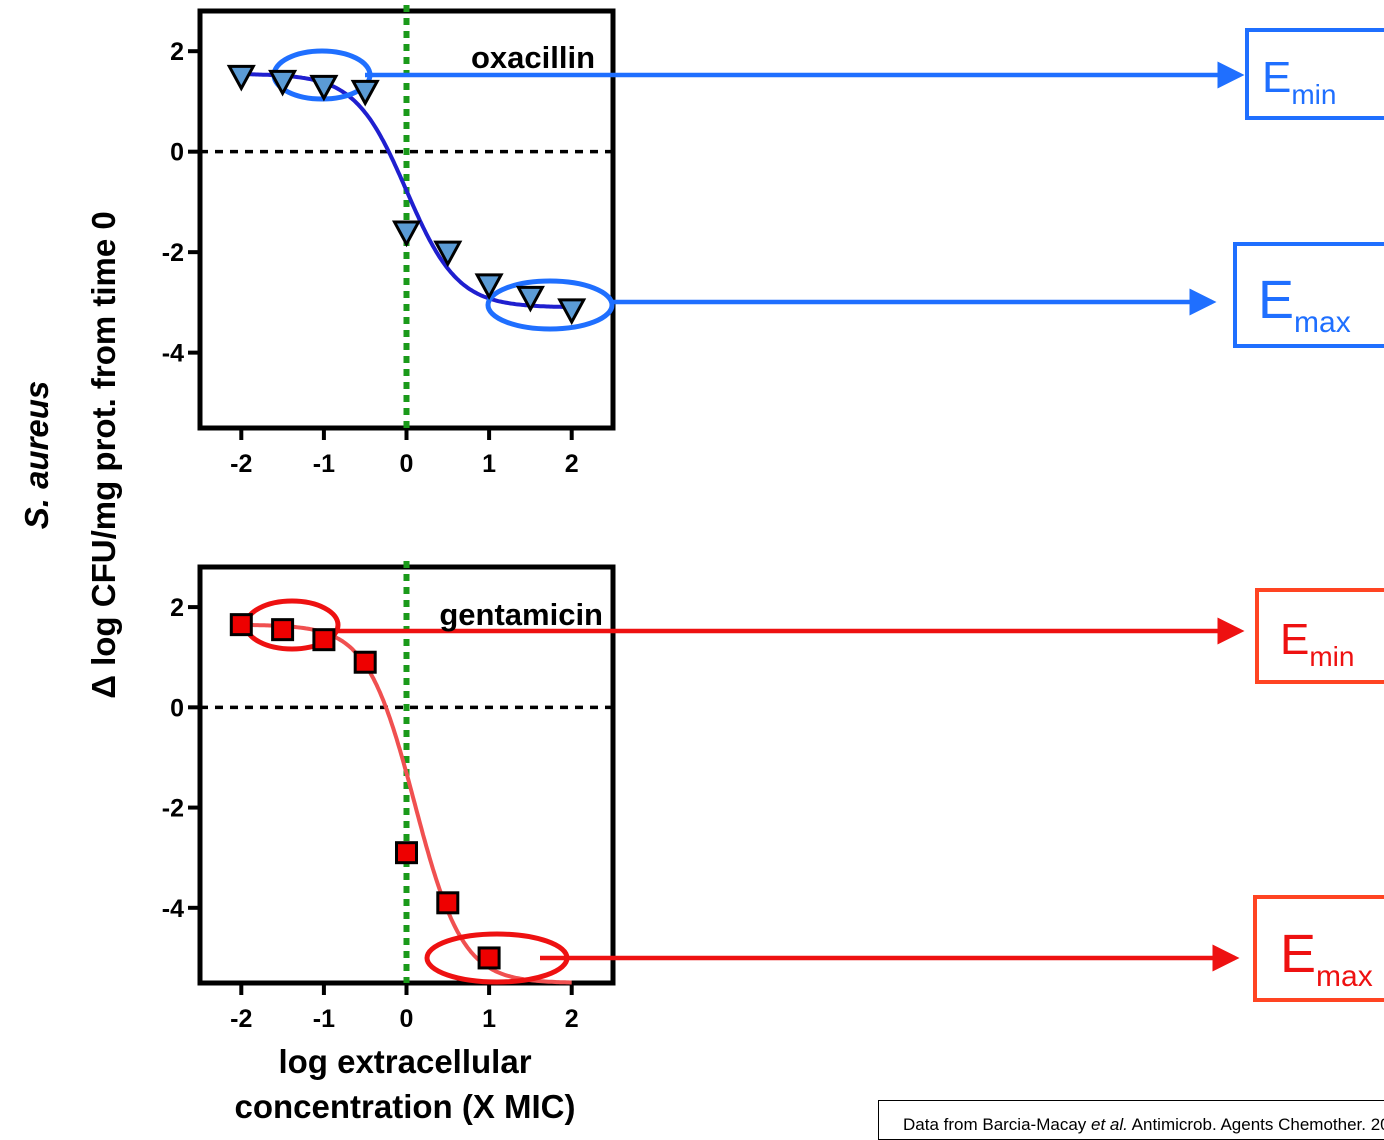 The height and width of the screenshot is (1140, 1384). Describe the element at coordinates (103, 455) in the screenshot. I see `y-axis-label: Δ log CFU/mg prot. from time 0` at that location.